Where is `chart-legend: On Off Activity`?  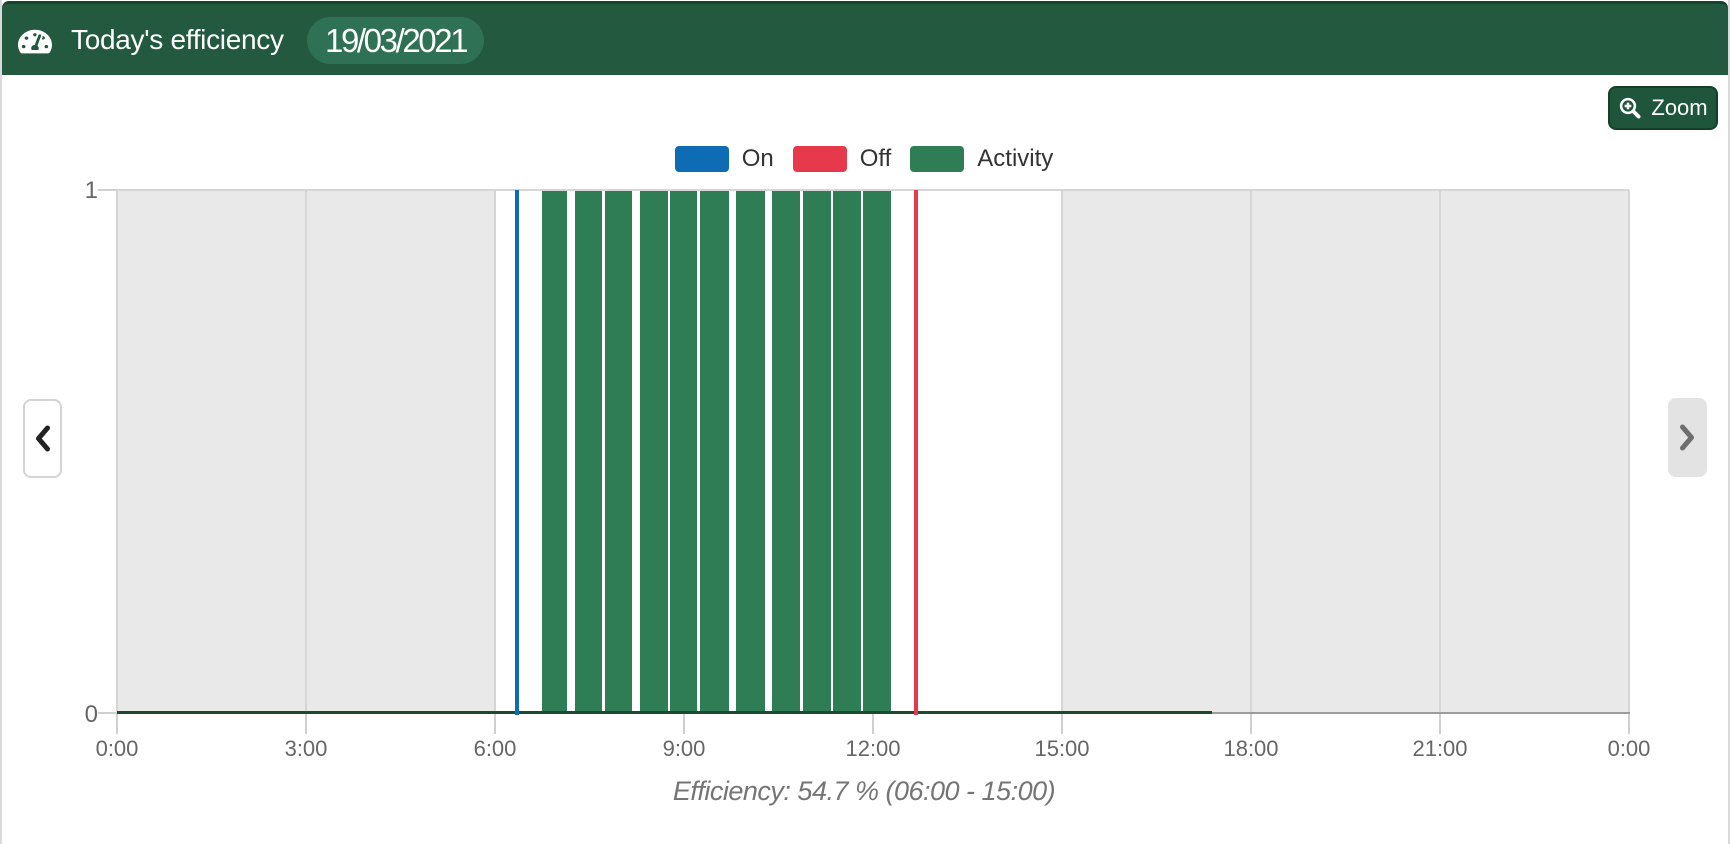 chart-legend: On Off Activity is located at coordinates (864, 159).